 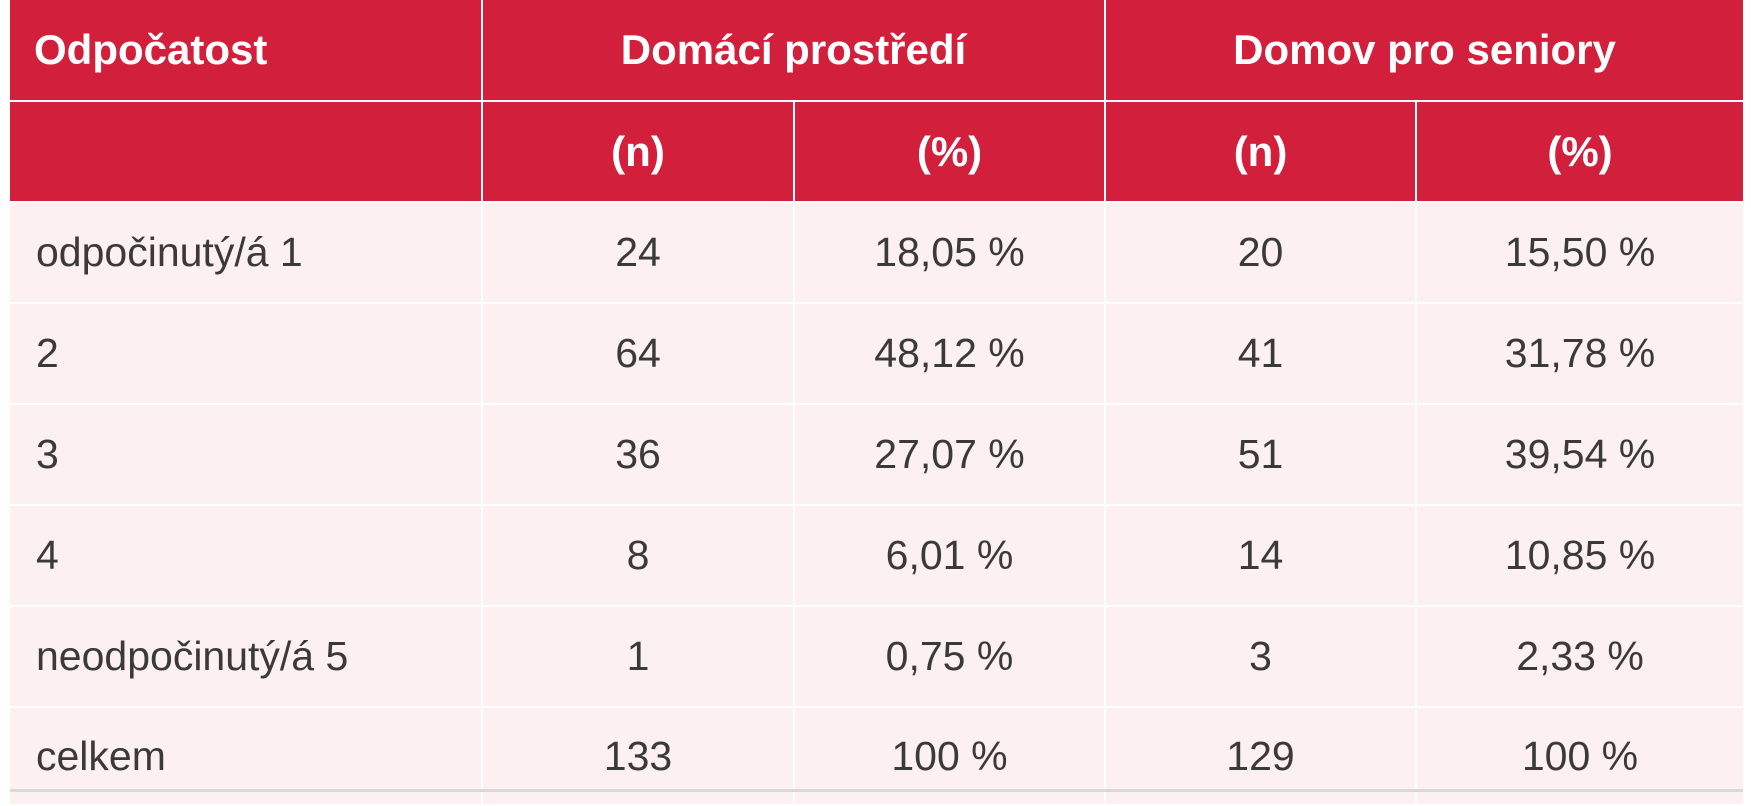 I want to click on cell-n-domov: 3, so click(x=1261, y=656).